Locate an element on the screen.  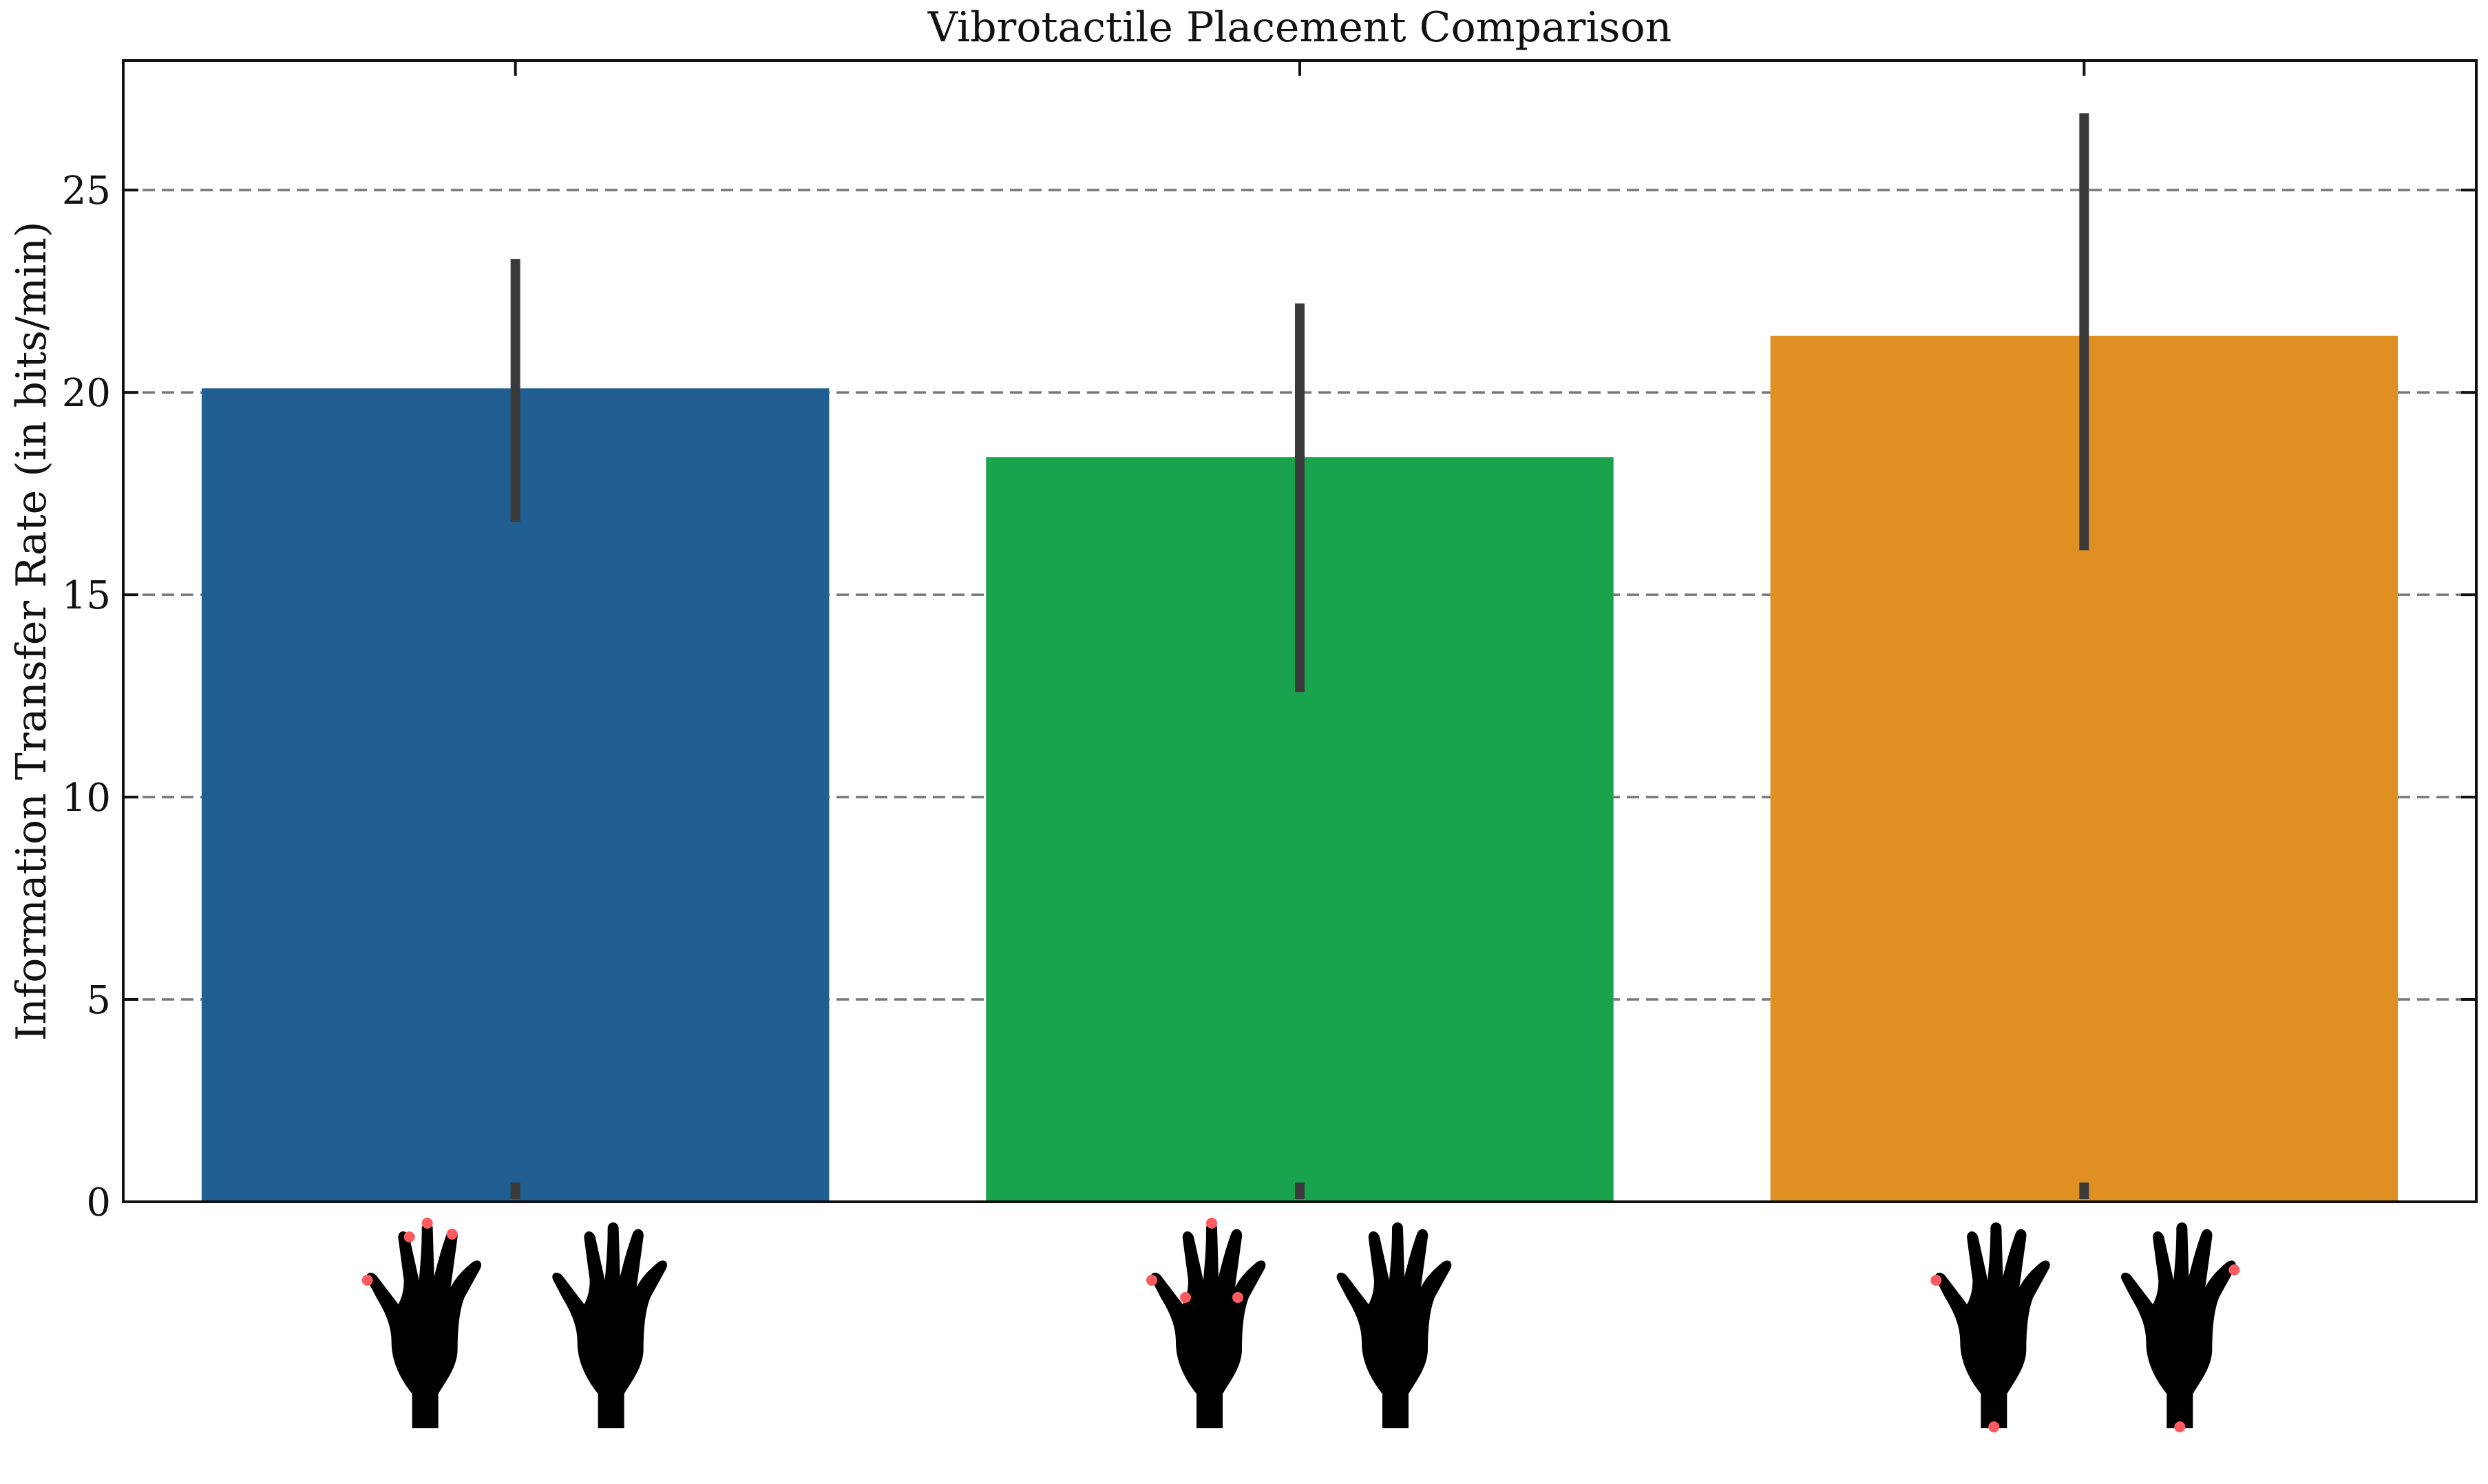
y-tick-labels: 0 5 10 15 20 25 is located at coordinates (86, 697).